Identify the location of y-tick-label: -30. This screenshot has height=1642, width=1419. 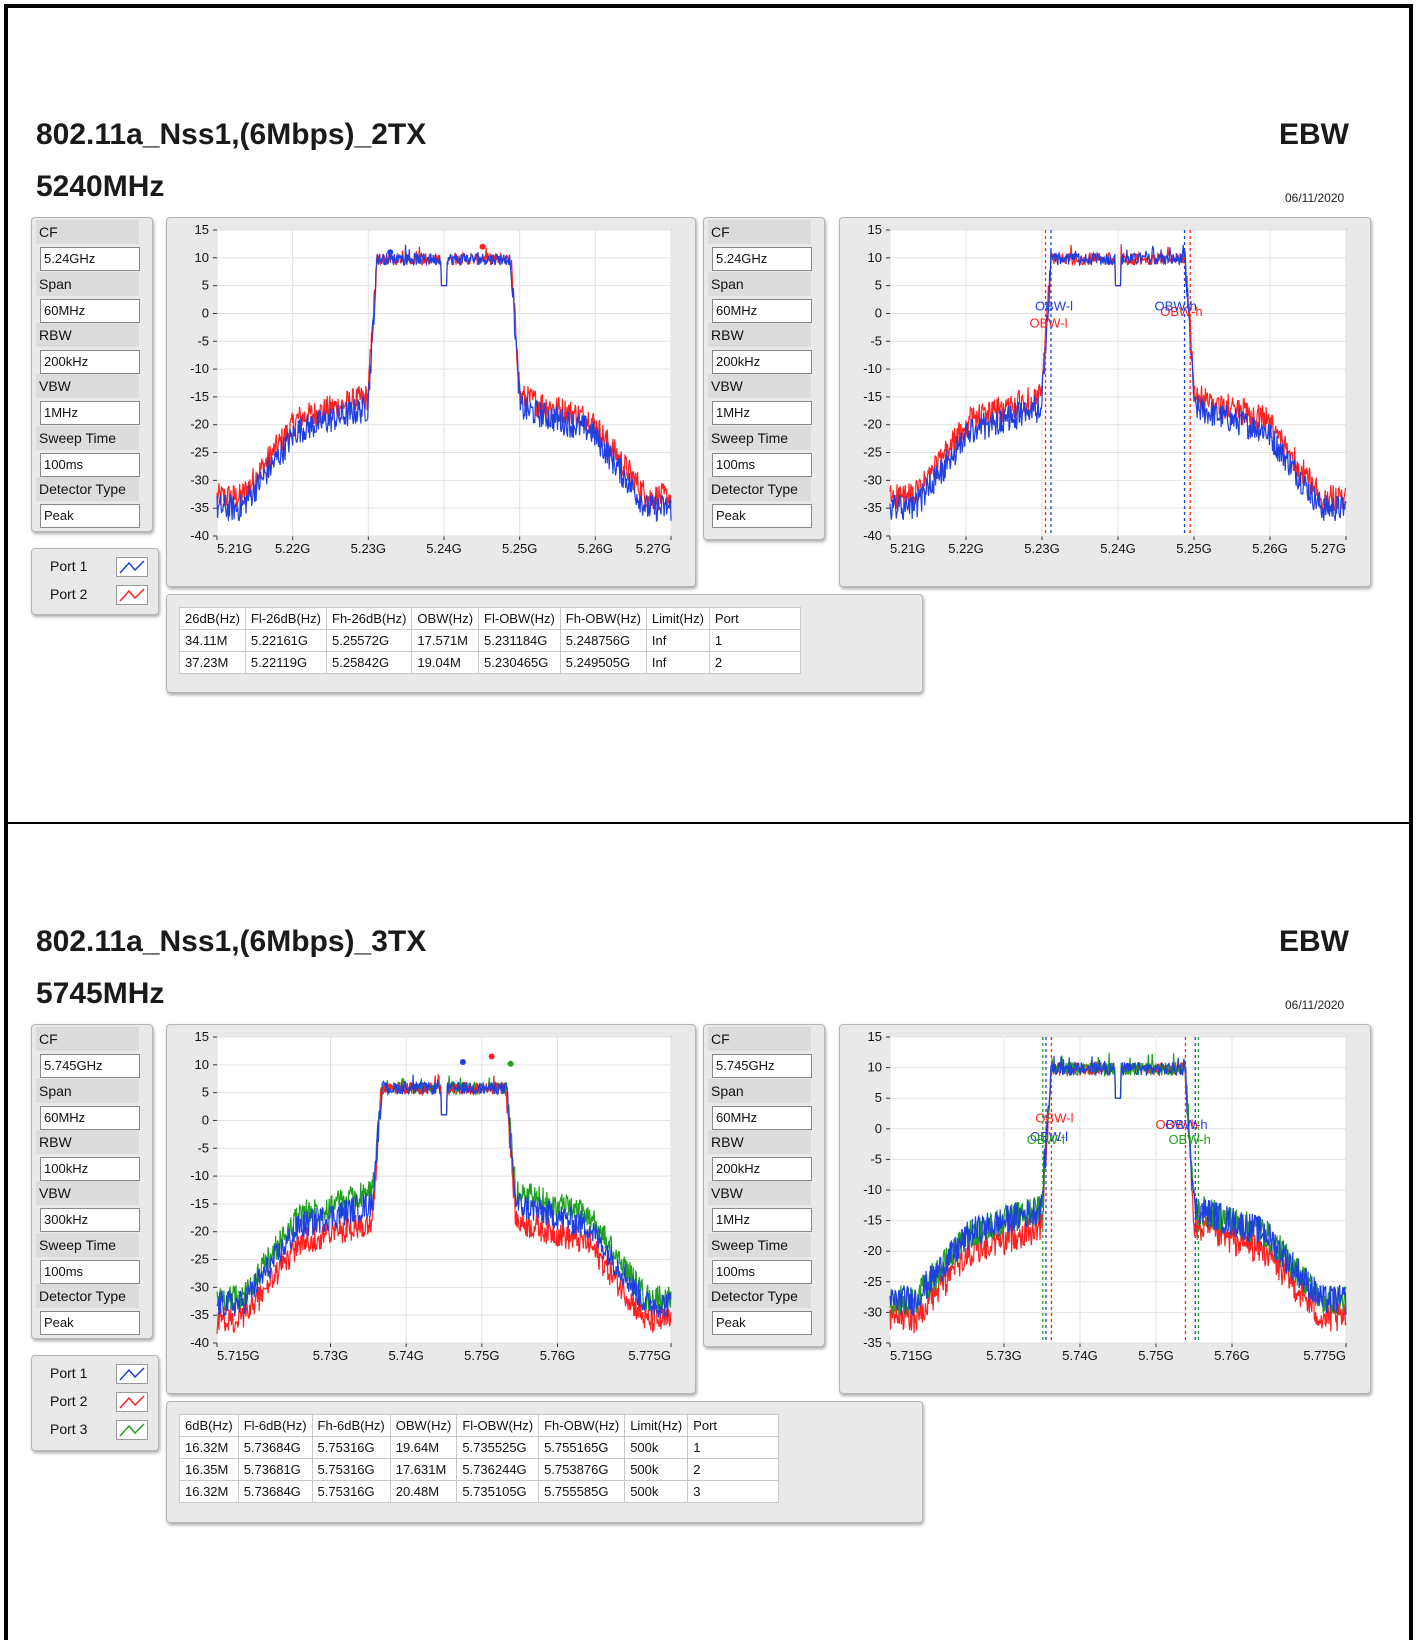
(872, 479).